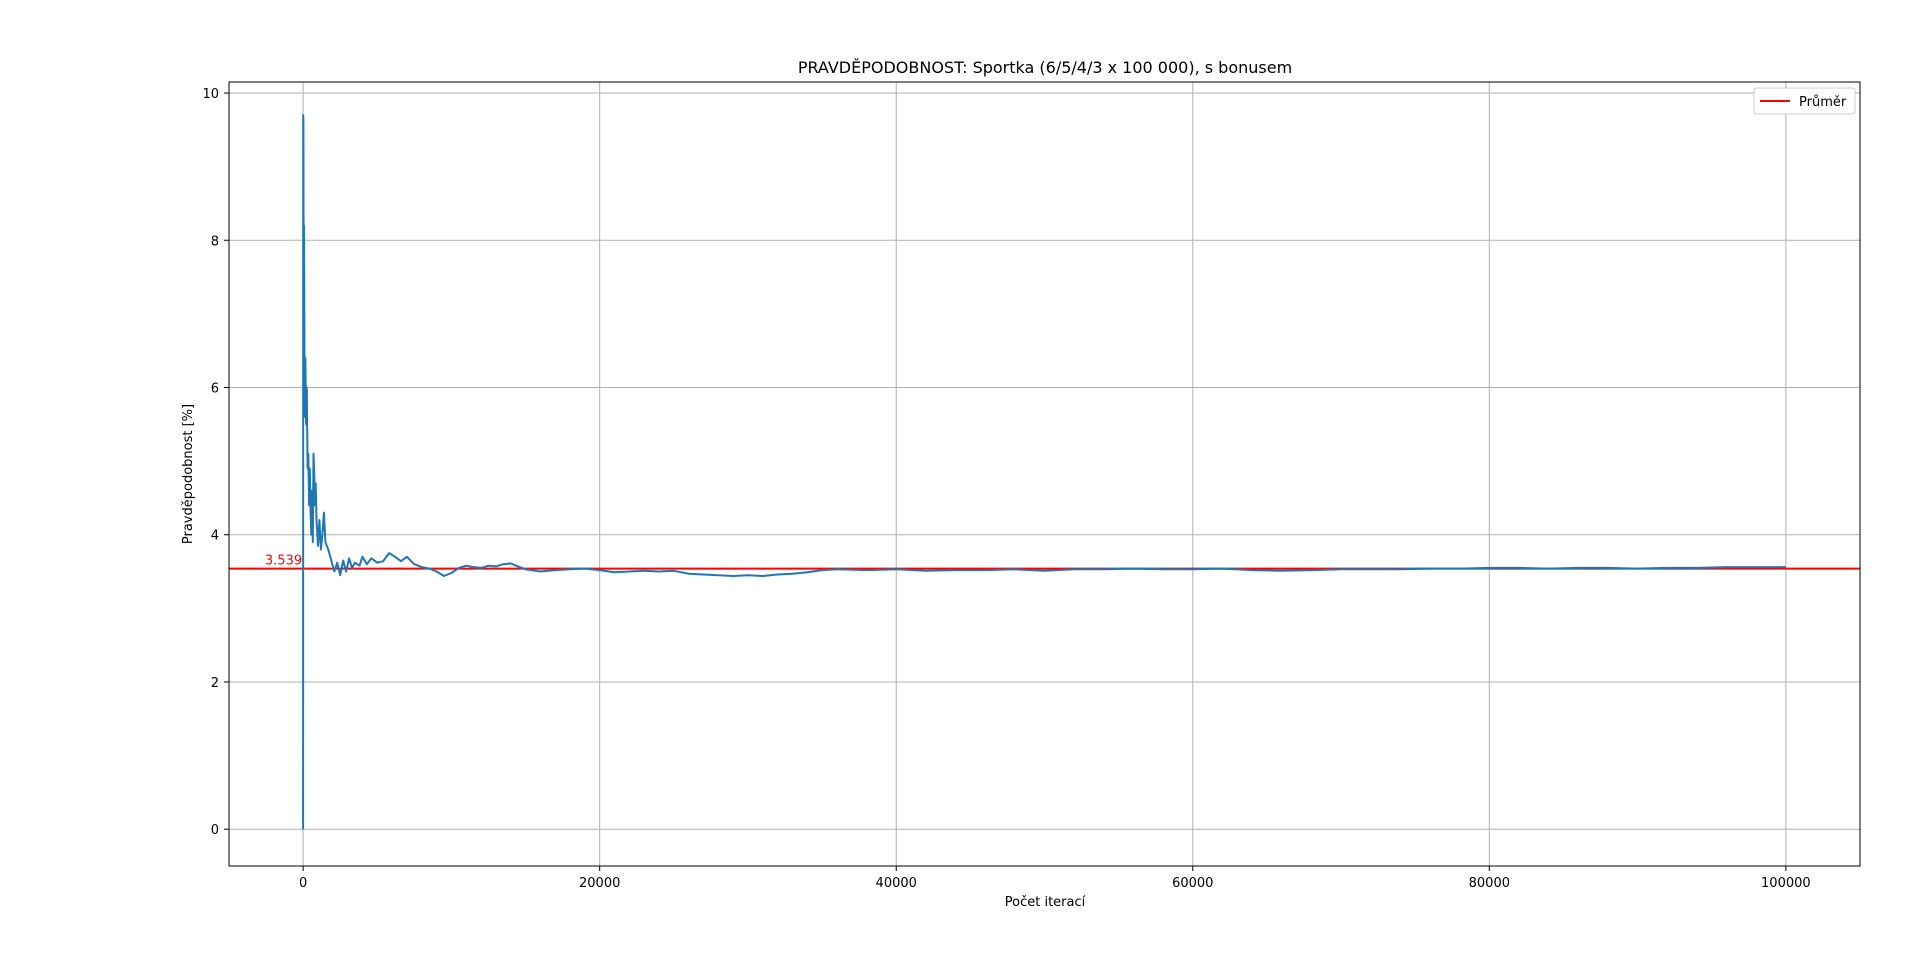  I want to click on y-tick-label: 6, so click(215, 389).